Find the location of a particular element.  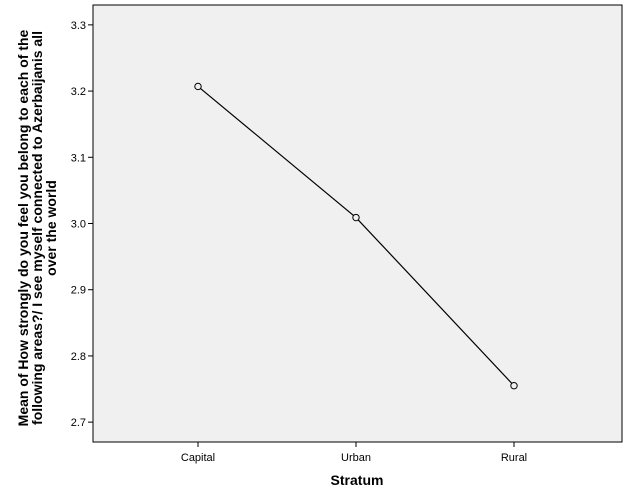

y-tick-label: 2.9 is located at coordinates (78, 291).